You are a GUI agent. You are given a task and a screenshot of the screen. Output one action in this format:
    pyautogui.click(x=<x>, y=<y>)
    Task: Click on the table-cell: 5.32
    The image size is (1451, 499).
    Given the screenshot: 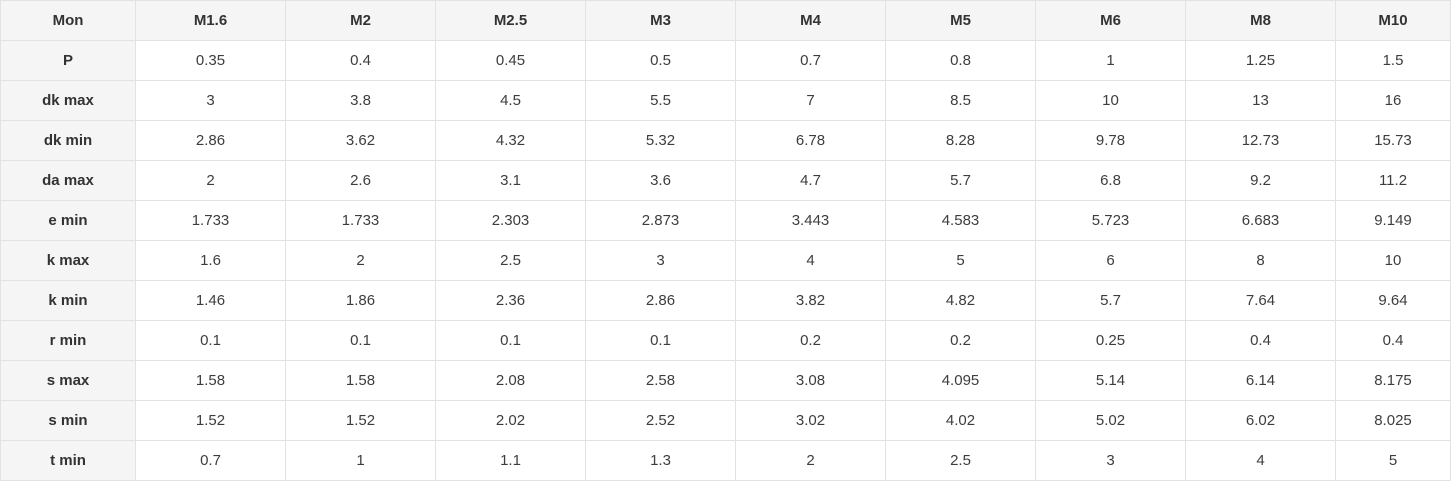 What is the action you would take?
    pyautogui.click(x=660, y=140)
    